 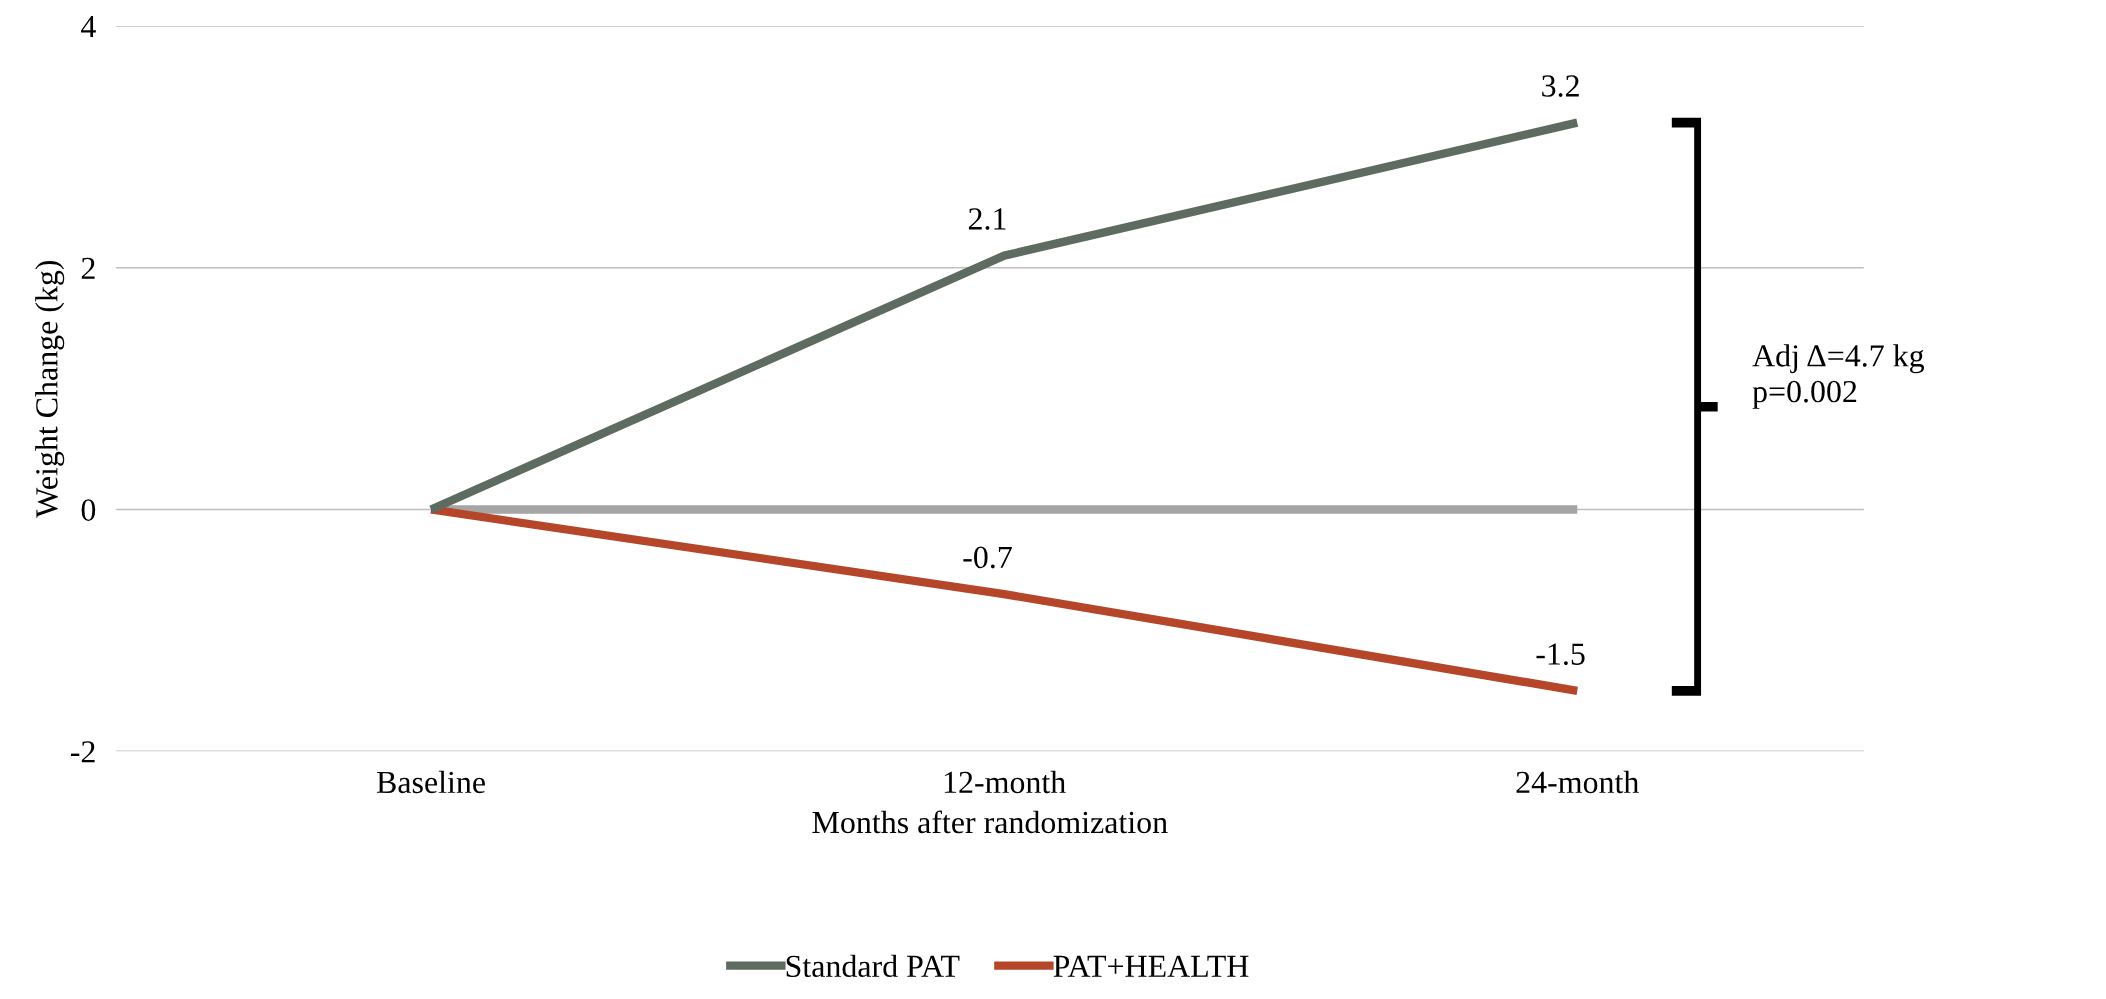 What do you see at coordinates (88, 27) in the screenshot?
I see `y-tick-label: 4` at bounding box center [88, 27].